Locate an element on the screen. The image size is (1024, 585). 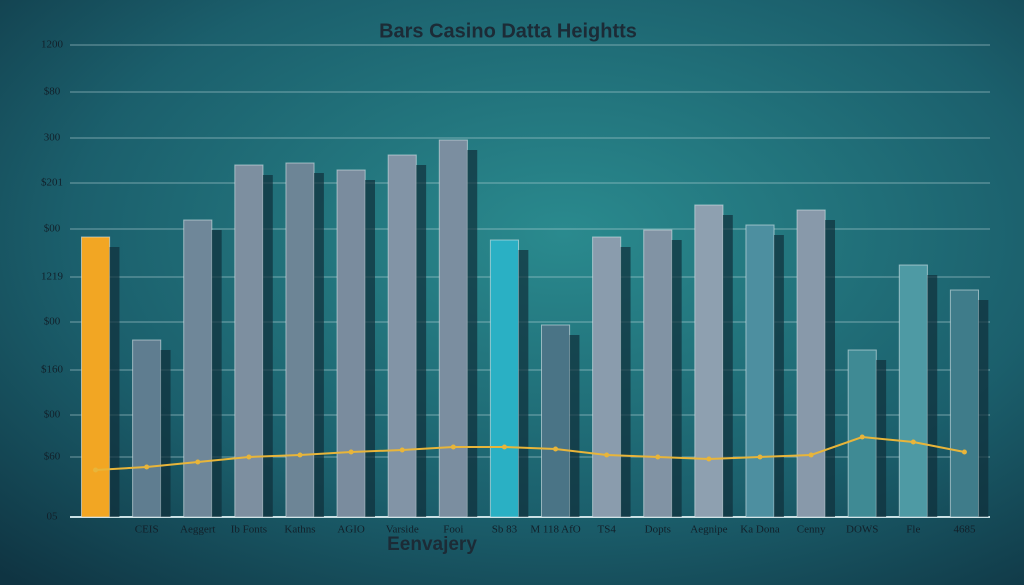
x-tick-label: Fooi is located at coordinates (453, 530).